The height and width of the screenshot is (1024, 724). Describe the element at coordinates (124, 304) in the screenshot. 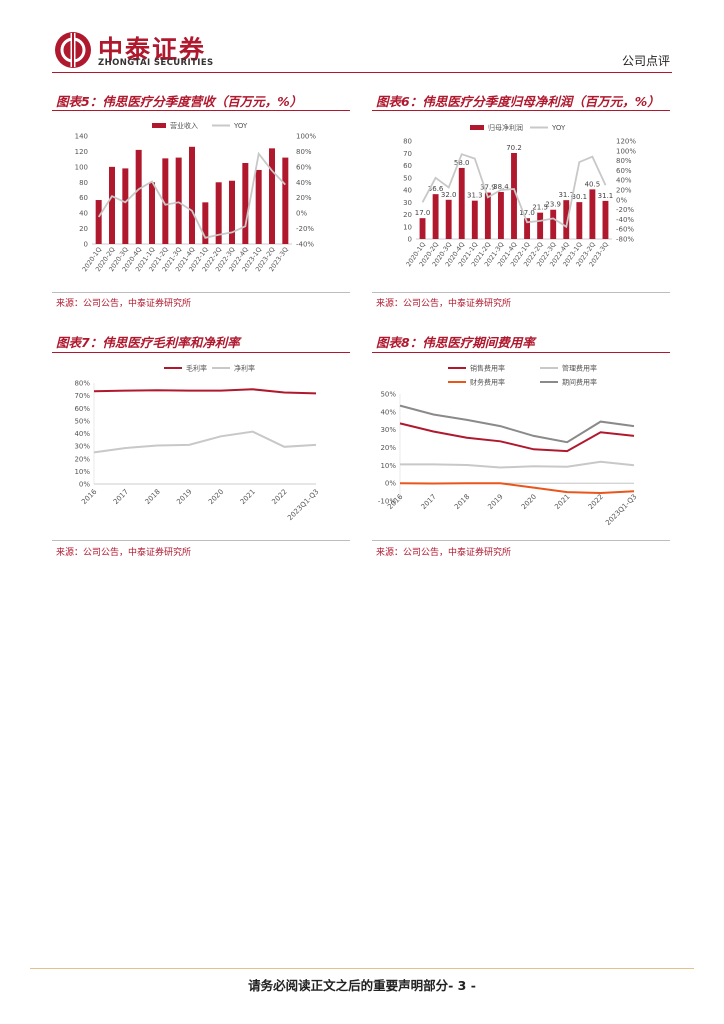

I see `figure-5-source: 来源：公司公告，中泰证券研究所` at that location.